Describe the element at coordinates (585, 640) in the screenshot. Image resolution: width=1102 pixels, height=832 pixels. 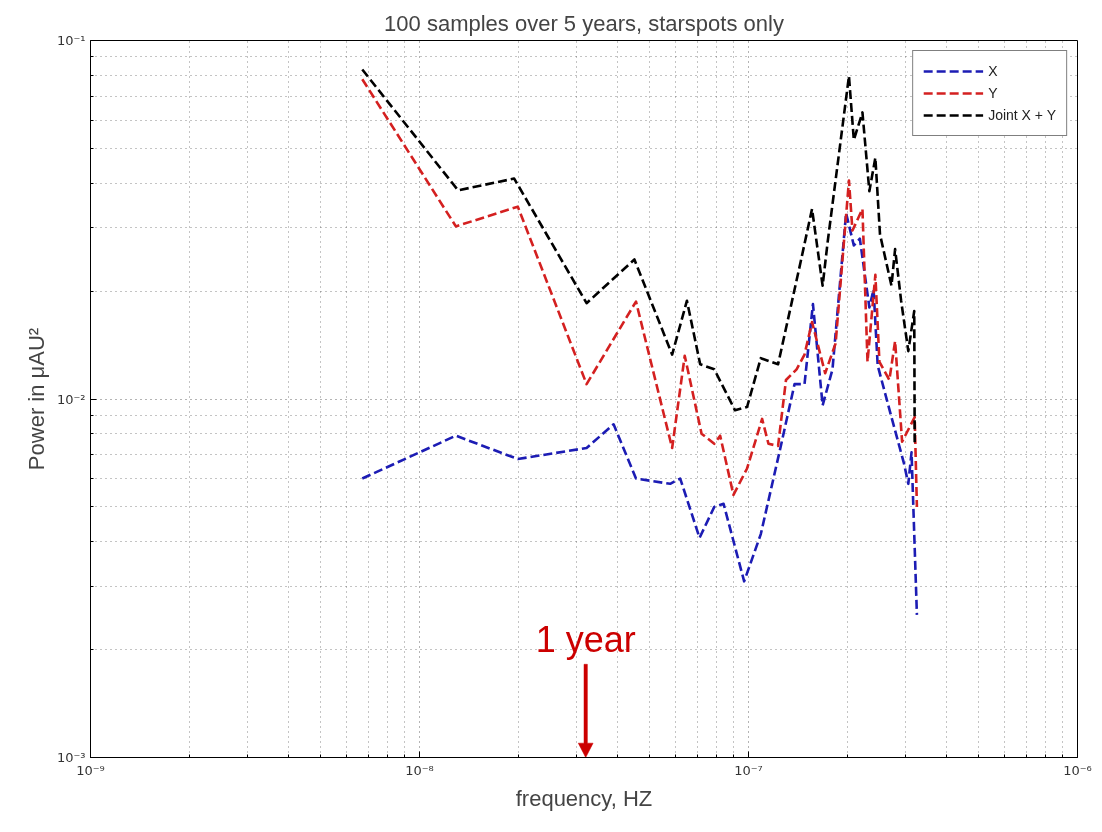
I see `ref-line-label: 1 year` at that location.